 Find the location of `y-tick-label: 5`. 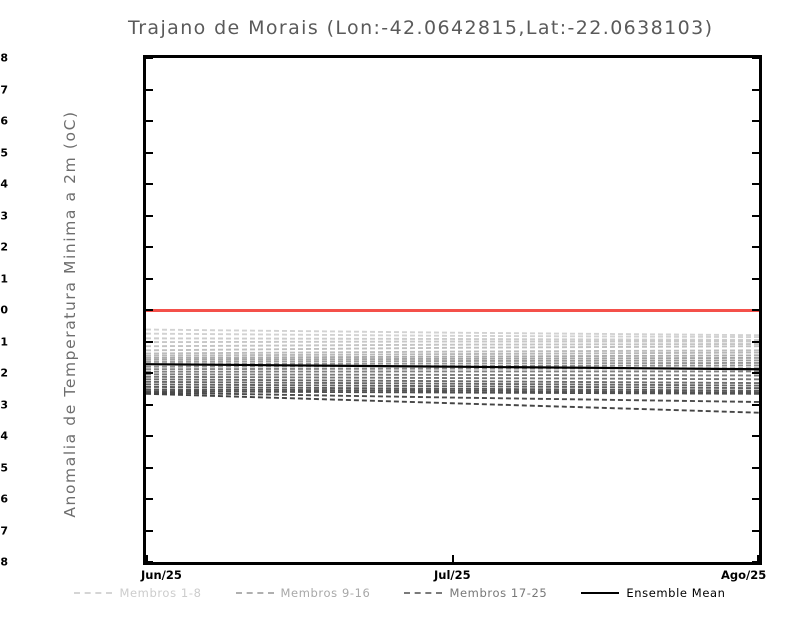

y-tick-label: 5 is located at coordinates (4, 152).